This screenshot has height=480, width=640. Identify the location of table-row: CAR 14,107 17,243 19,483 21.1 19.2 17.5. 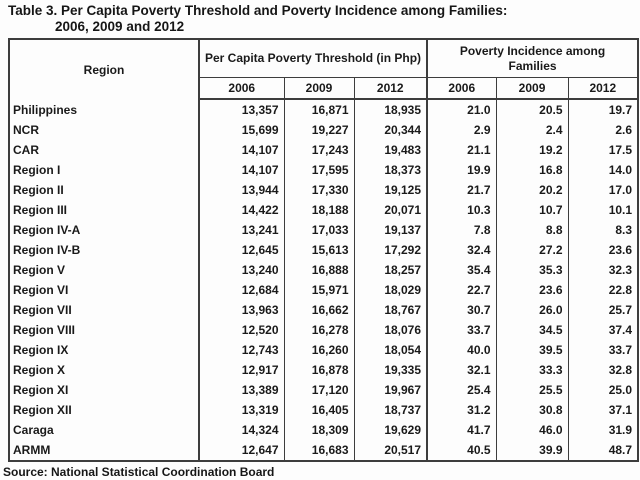
(323, 150).